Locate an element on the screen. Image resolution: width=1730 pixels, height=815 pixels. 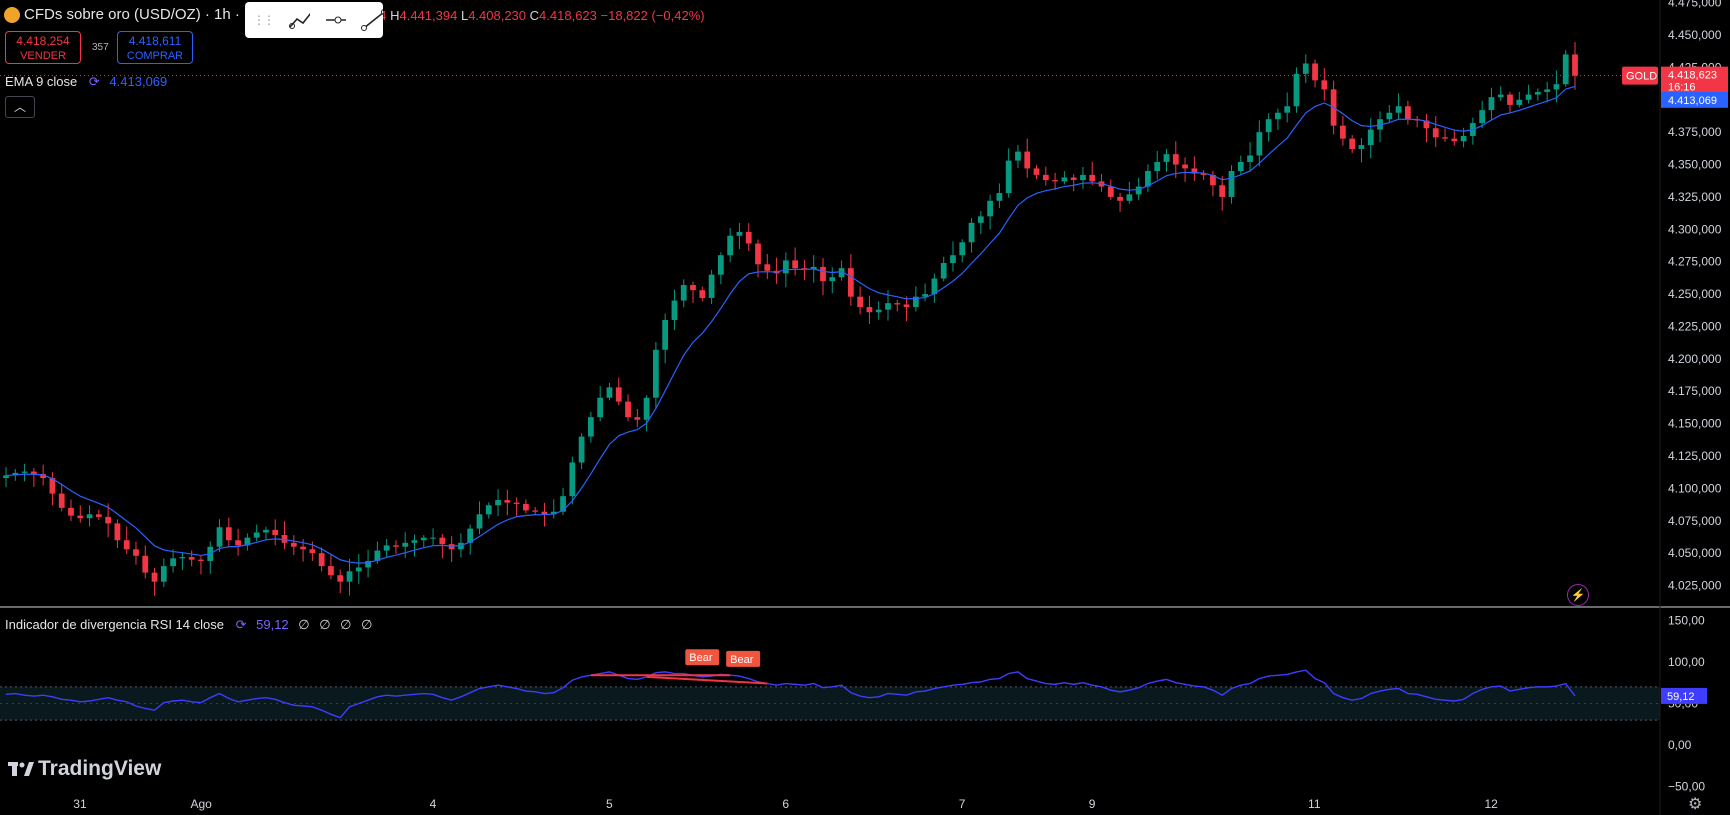
trend-line-tool-icon is located at coordinates (372, 20).